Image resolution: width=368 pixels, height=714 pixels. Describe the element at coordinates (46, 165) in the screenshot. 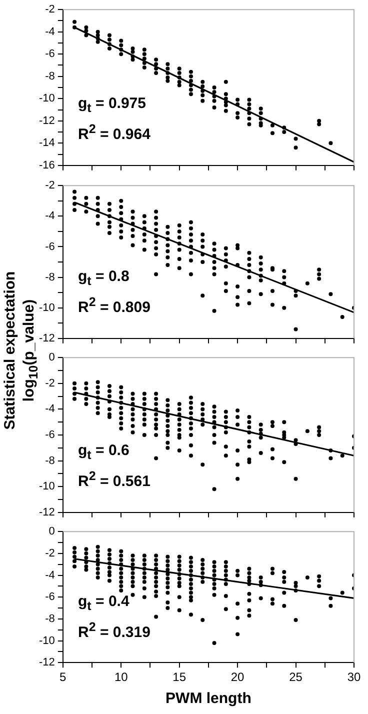

I see `y-tick-label: -16` at that location.